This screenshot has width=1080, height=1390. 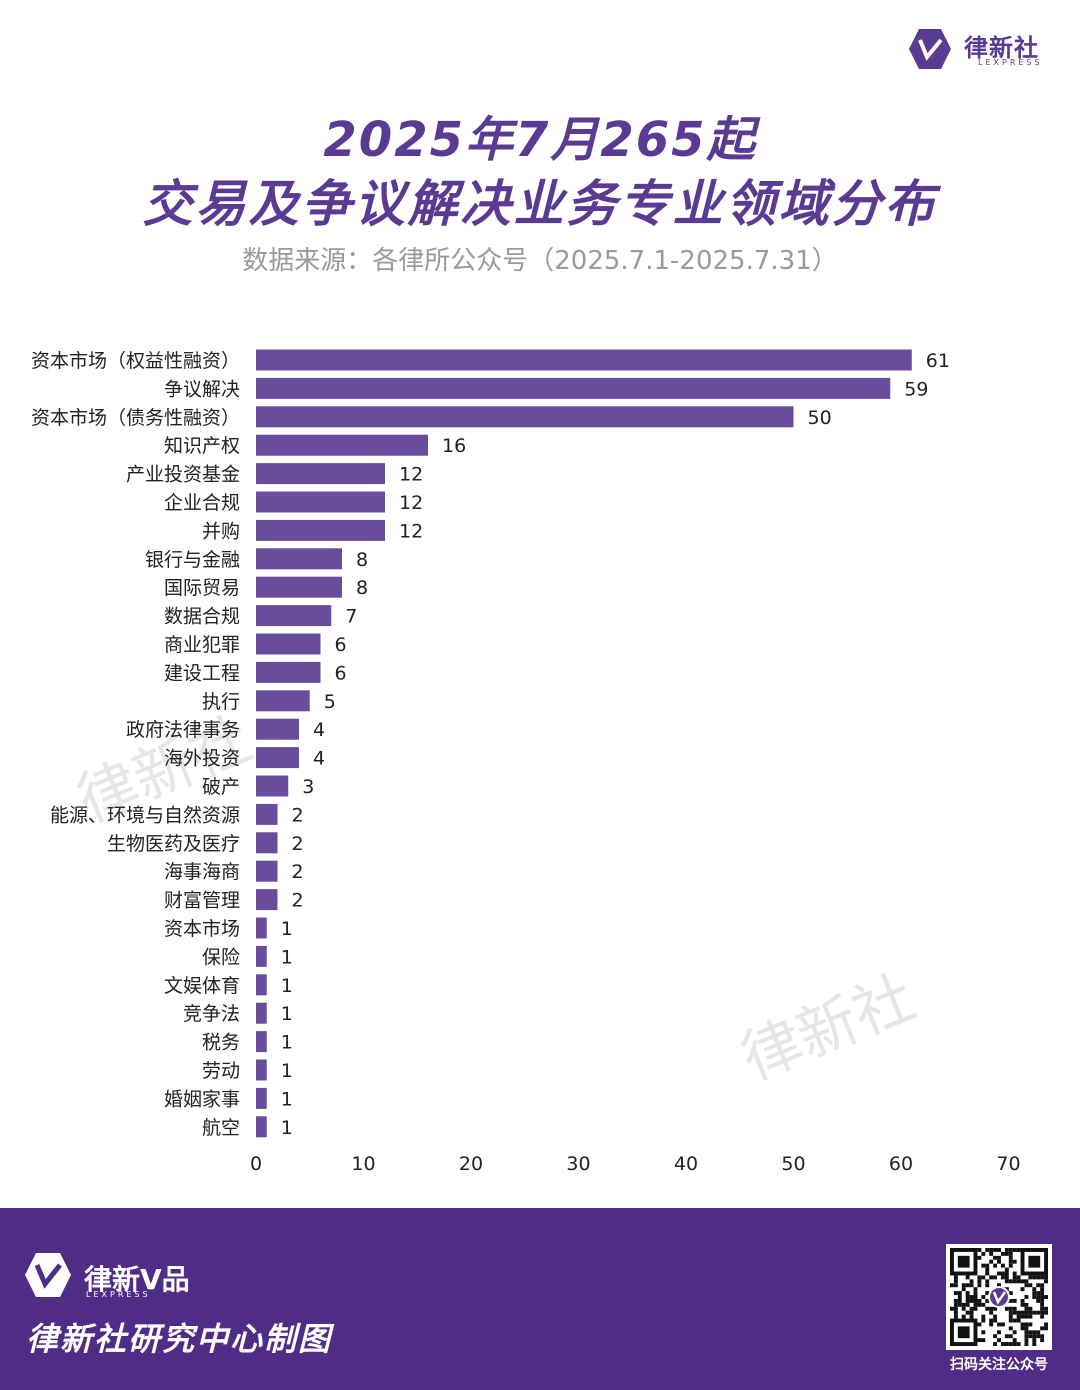 What do you see at coordinates (363, 1164) in the screenshot?
I see `x-tick-label: 10` at bounding box center [363, 1164].